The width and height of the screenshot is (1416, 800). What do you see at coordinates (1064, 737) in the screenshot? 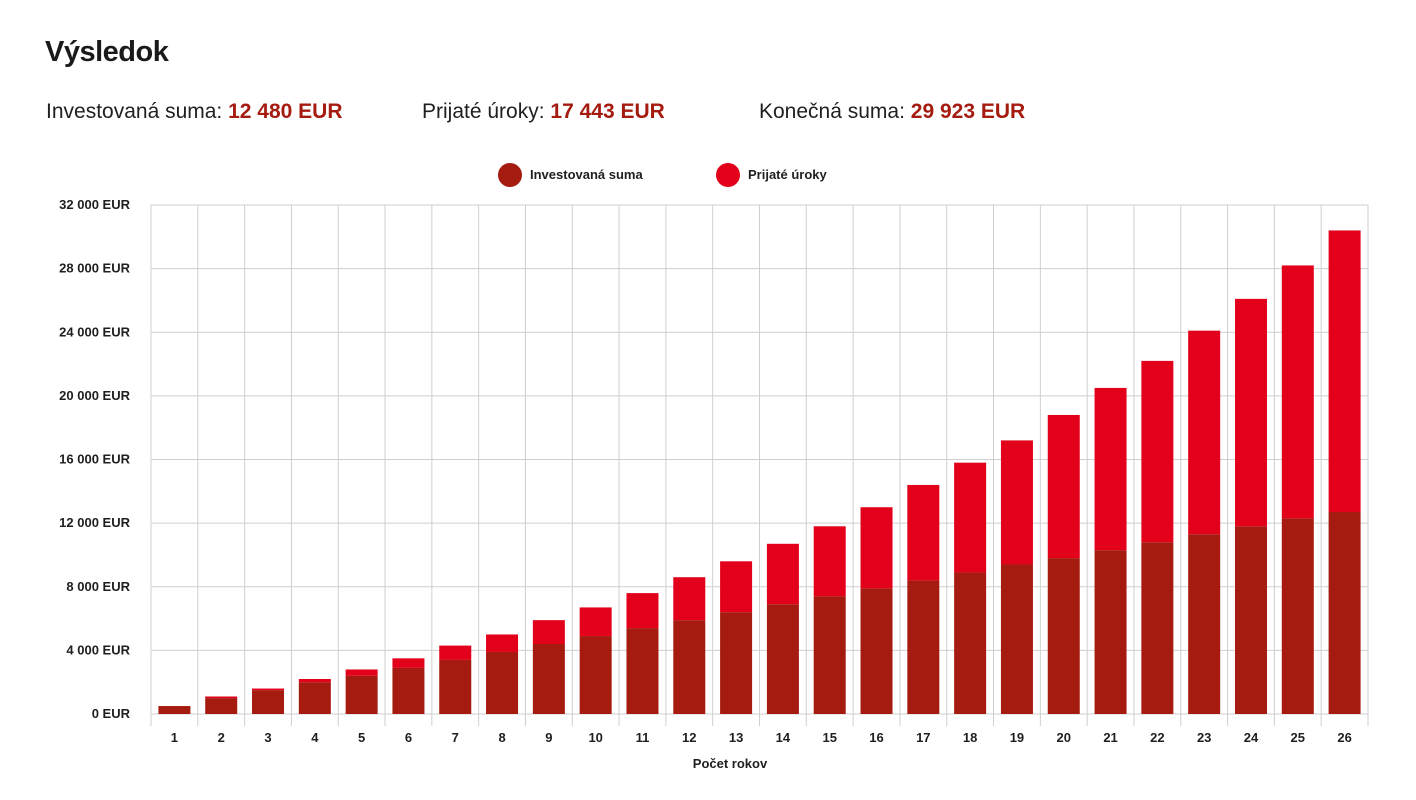
I see `x-tick-label: 20` at bounding box center [1064, 737].